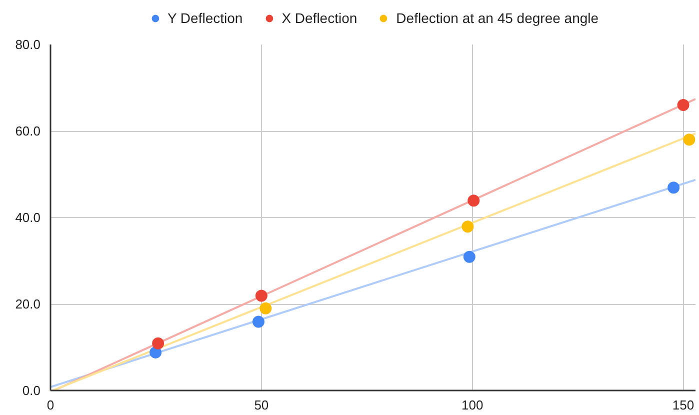  What do you see at coordinates (28, 304) in the screenshot?
I see `y-tick-label: 20.0` at bounding box center [28, 304].